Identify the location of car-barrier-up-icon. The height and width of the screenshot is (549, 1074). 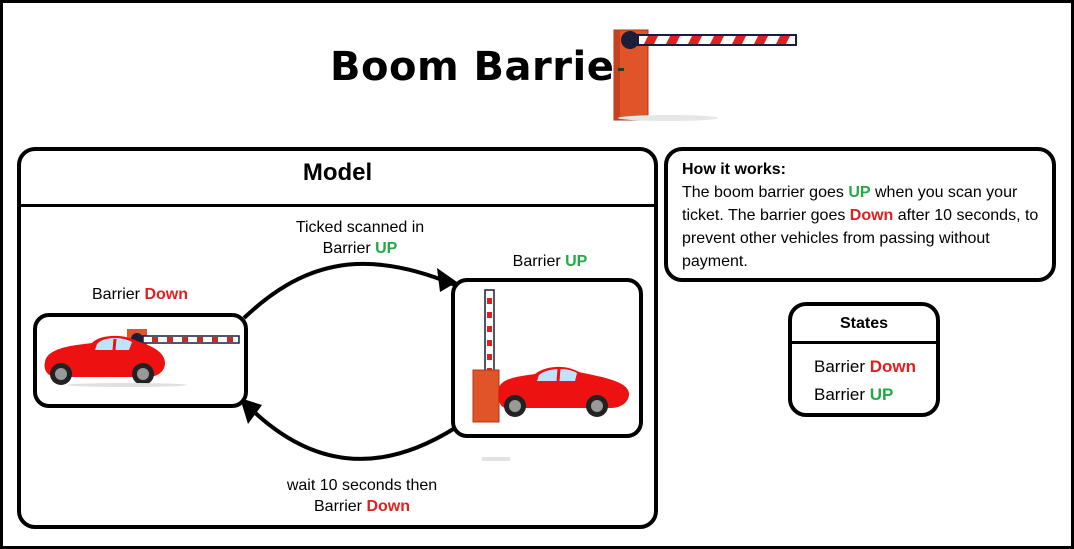
(550, 356).